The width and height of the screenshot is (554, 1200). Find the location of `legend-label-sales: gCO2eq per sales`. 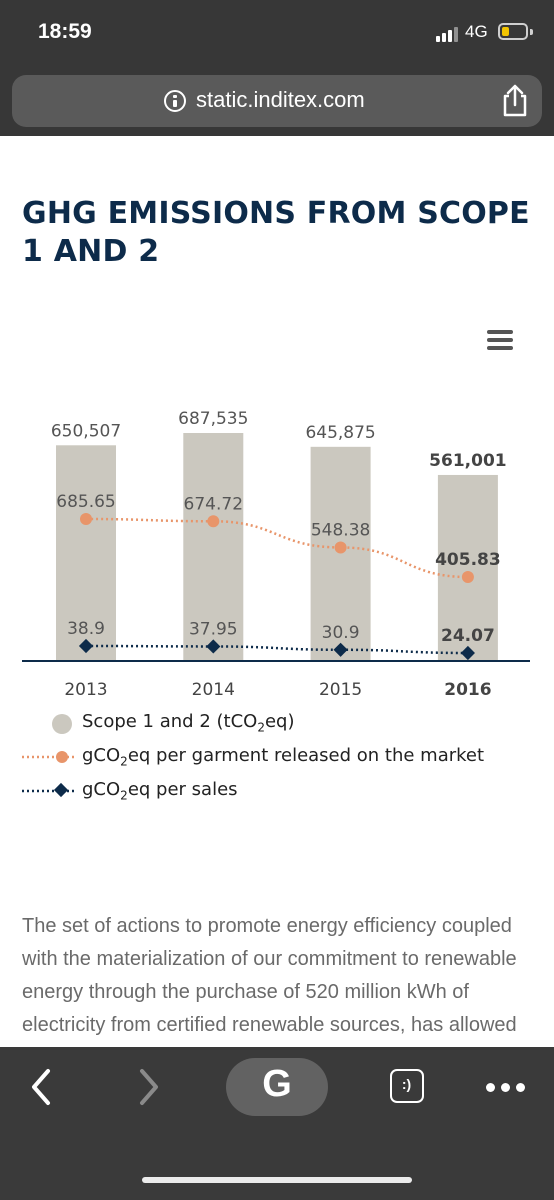

legend-label-sales: gCO2eq per sales is located at coordinates (160, 791).